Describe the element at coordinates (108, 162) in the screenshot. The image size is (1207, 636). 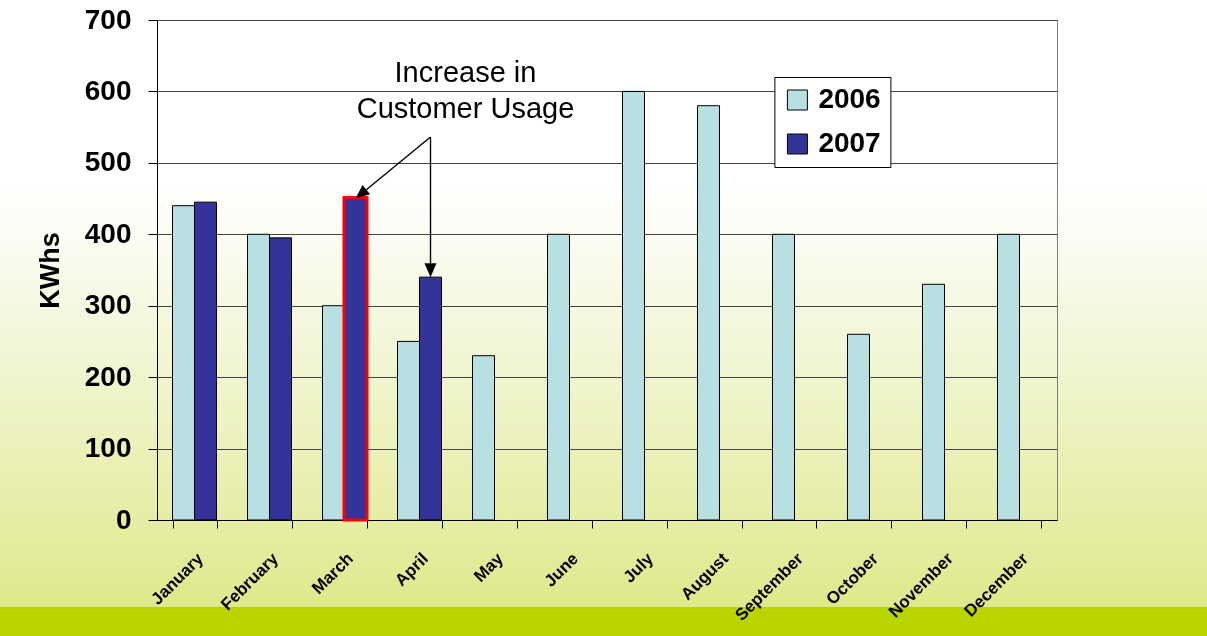
I see `y-tick-label: 500` at that location.